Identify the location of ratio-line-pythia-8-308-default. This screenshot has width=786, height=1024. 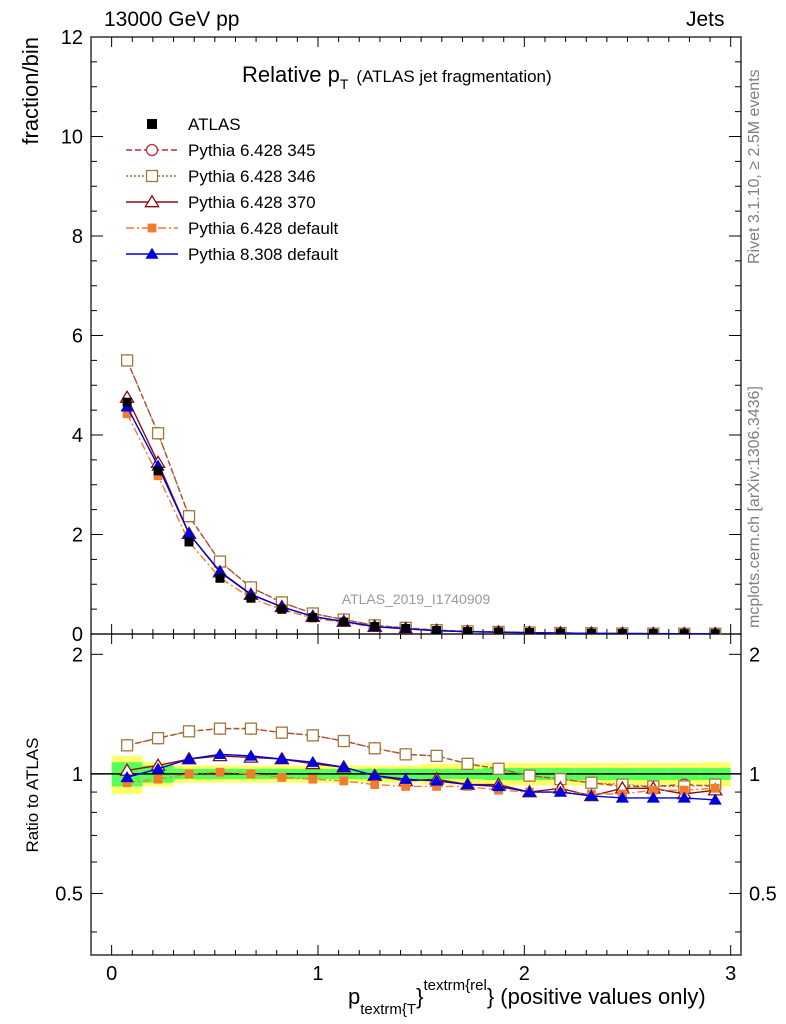
(421, 777).